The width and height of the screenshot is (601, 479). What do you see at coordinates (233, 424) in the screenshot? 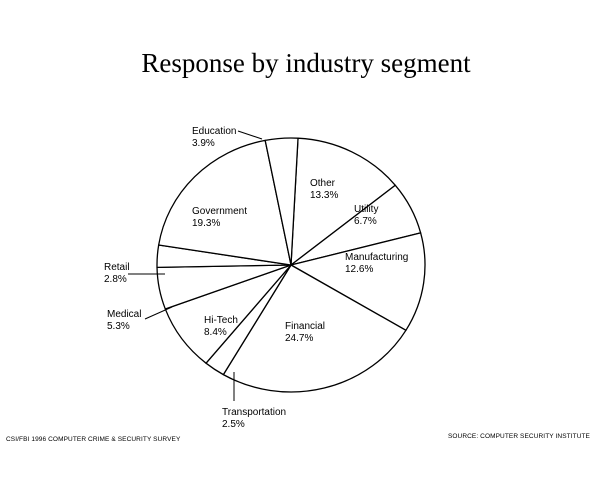
I see `slice-value-transportation: 2.5%` at bounding box center [233, 424].